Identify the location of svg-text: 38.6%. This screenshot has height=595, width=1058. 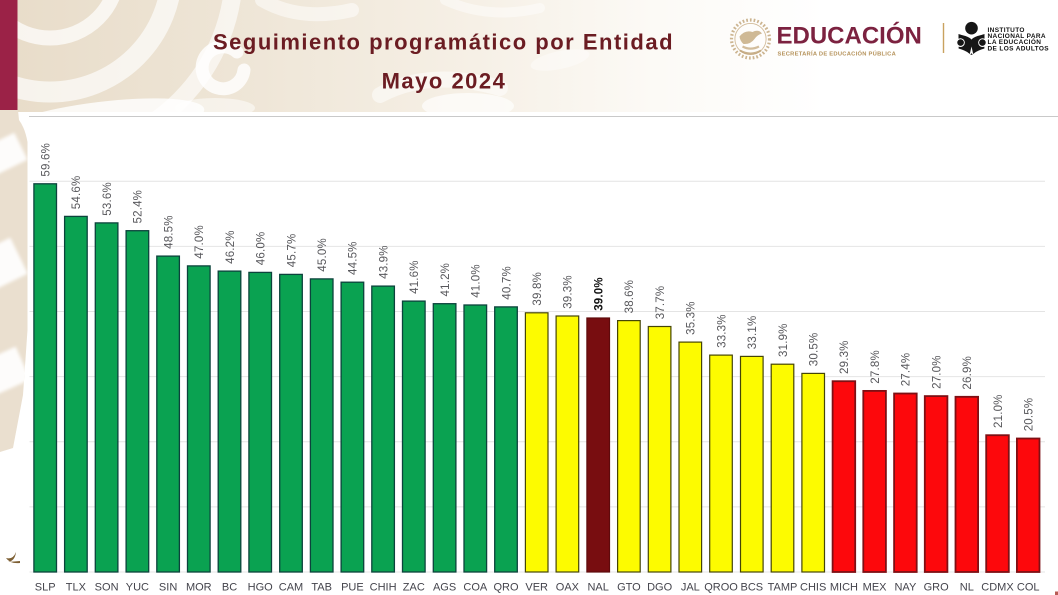
(630, 297).